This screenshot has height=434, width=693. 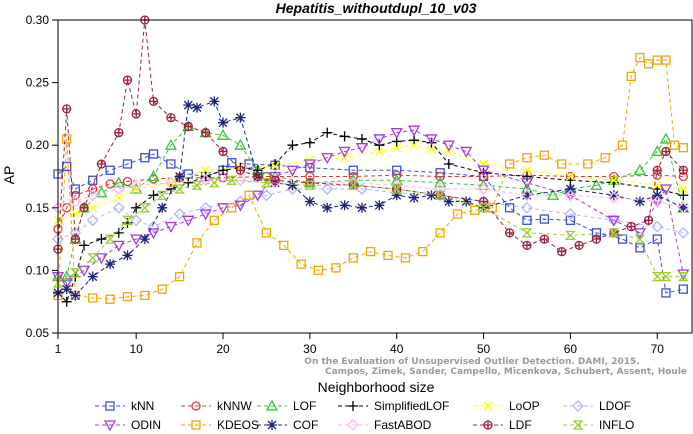 What do you see at coordinates (136, 349) in the screenshot?
I see `x-tick-label: 10` at bounding box center [136, 349].